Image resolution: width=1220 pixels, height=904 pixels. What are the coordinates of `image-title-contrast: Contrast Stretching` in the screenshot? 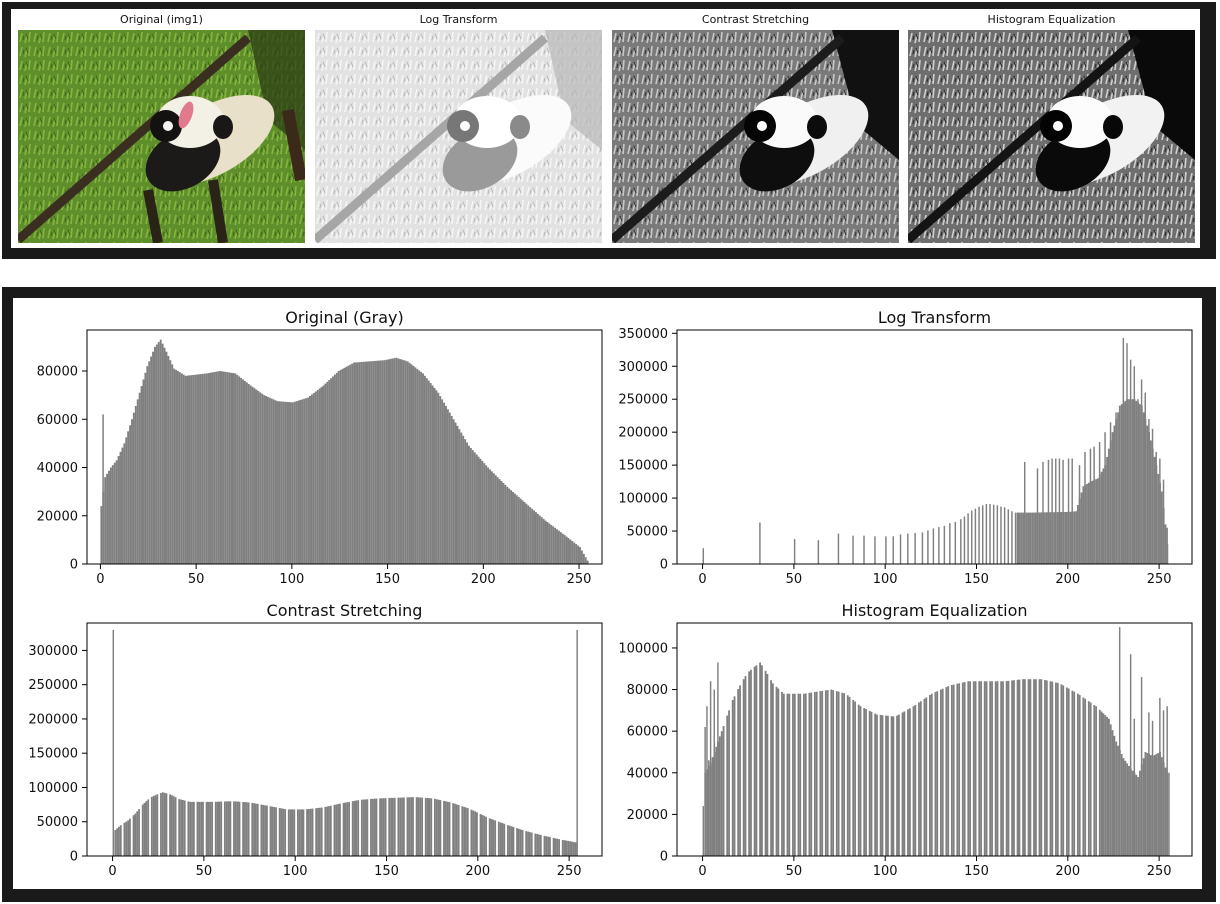 It's located at (755, 19).